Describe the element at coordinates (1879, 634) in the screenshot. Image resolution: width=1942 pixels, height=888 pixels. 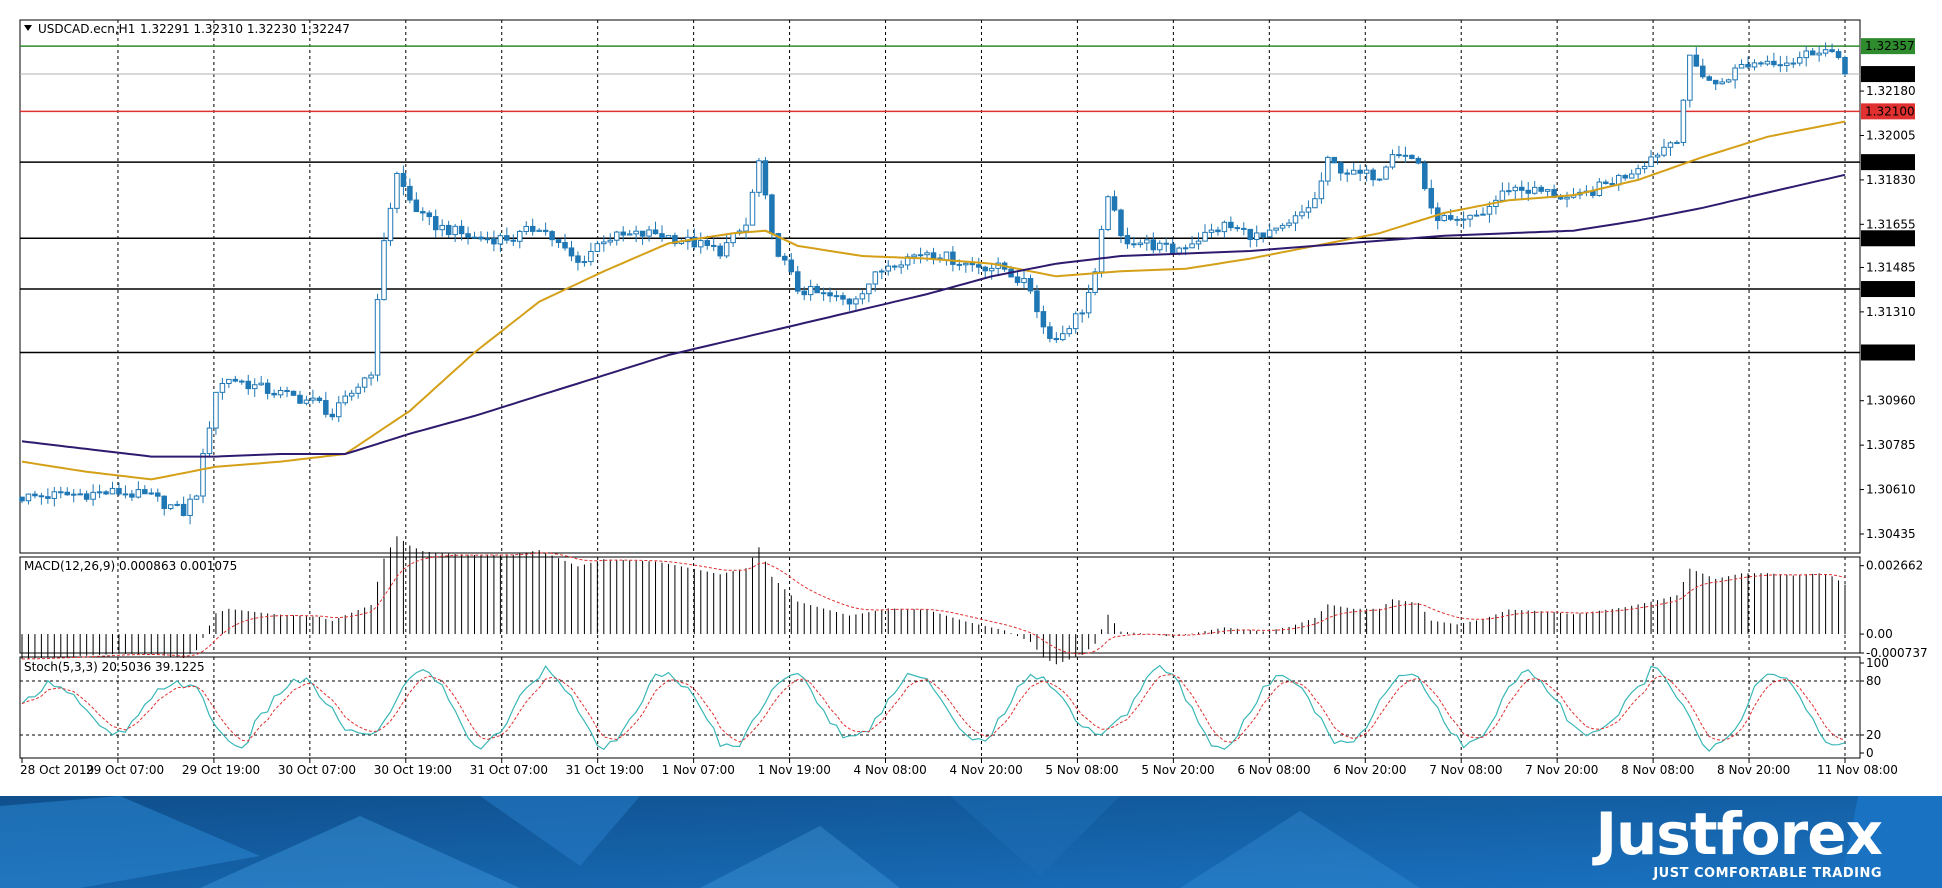
I see `macd-tick-label: 0.00` at that location.